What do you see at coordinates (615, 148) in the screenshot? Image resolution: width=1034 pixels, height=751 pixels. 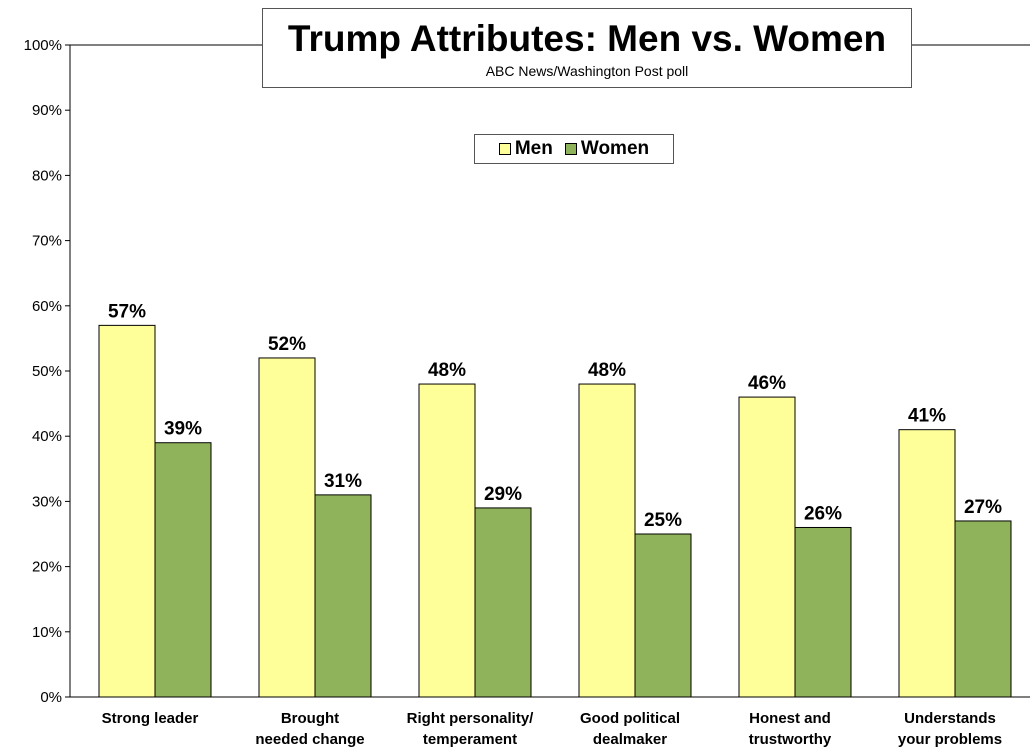 I see `legend-label-women: Women` at bounding box center [615, 148].